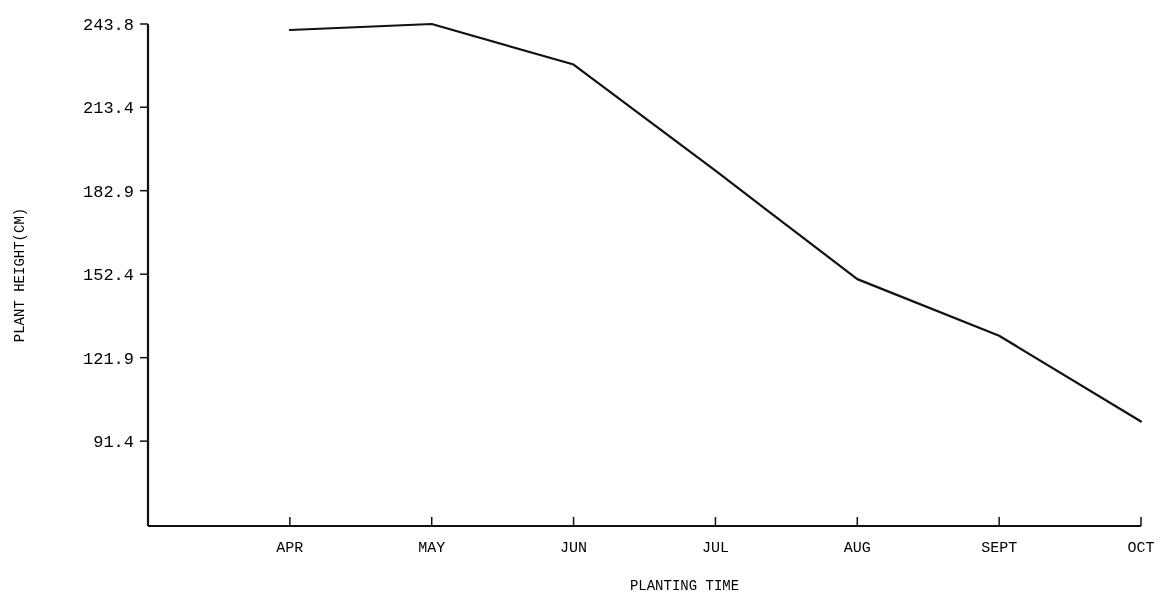 This screenshot has height=600, width=1171. I want to click on x-tick-label: OCT, so click(1141, 548).